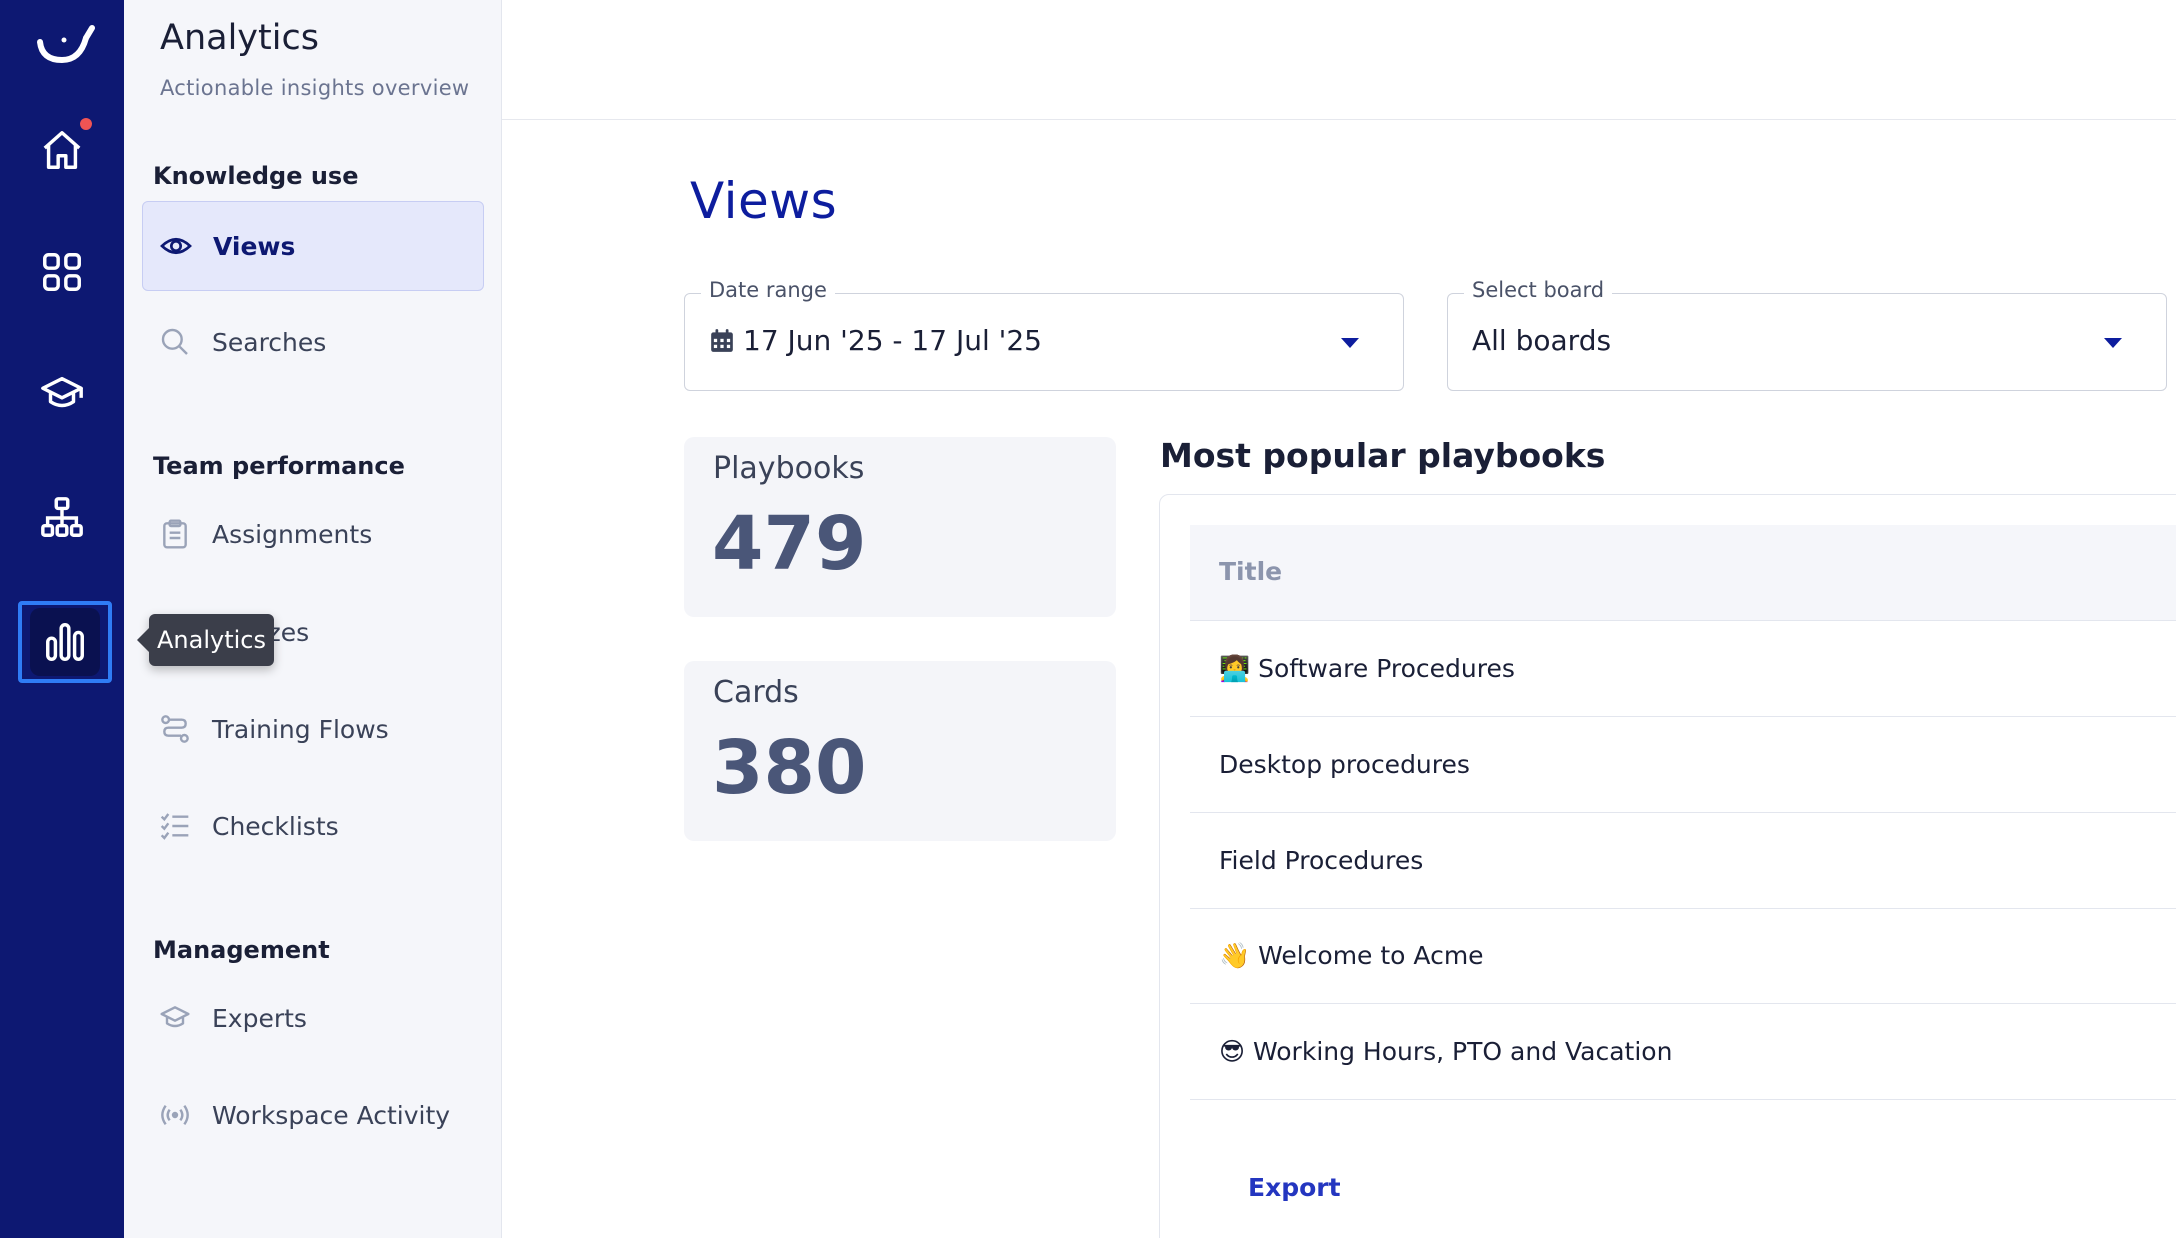  What do you see at coordinates (789, 768) in the screenshot?
I see `stat-value: 380` at bounding box center [789, 768].